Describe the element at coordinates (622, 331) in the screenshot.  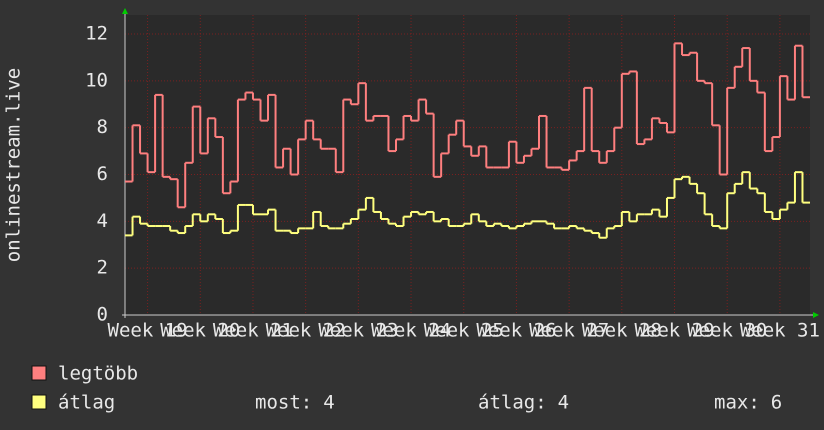
I see `x-tick-label: Week 28` at that location.